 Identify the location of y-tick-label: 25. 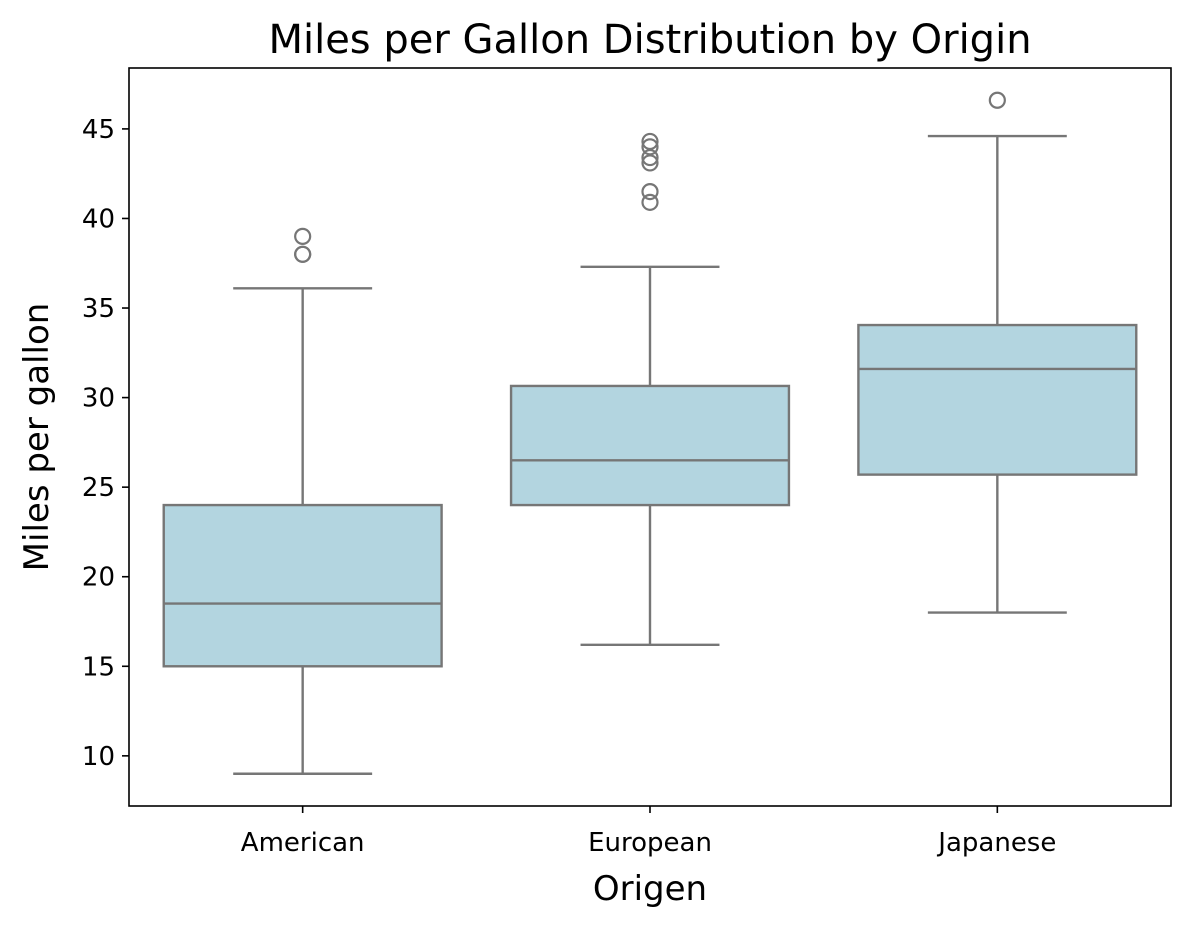
(98, 488).